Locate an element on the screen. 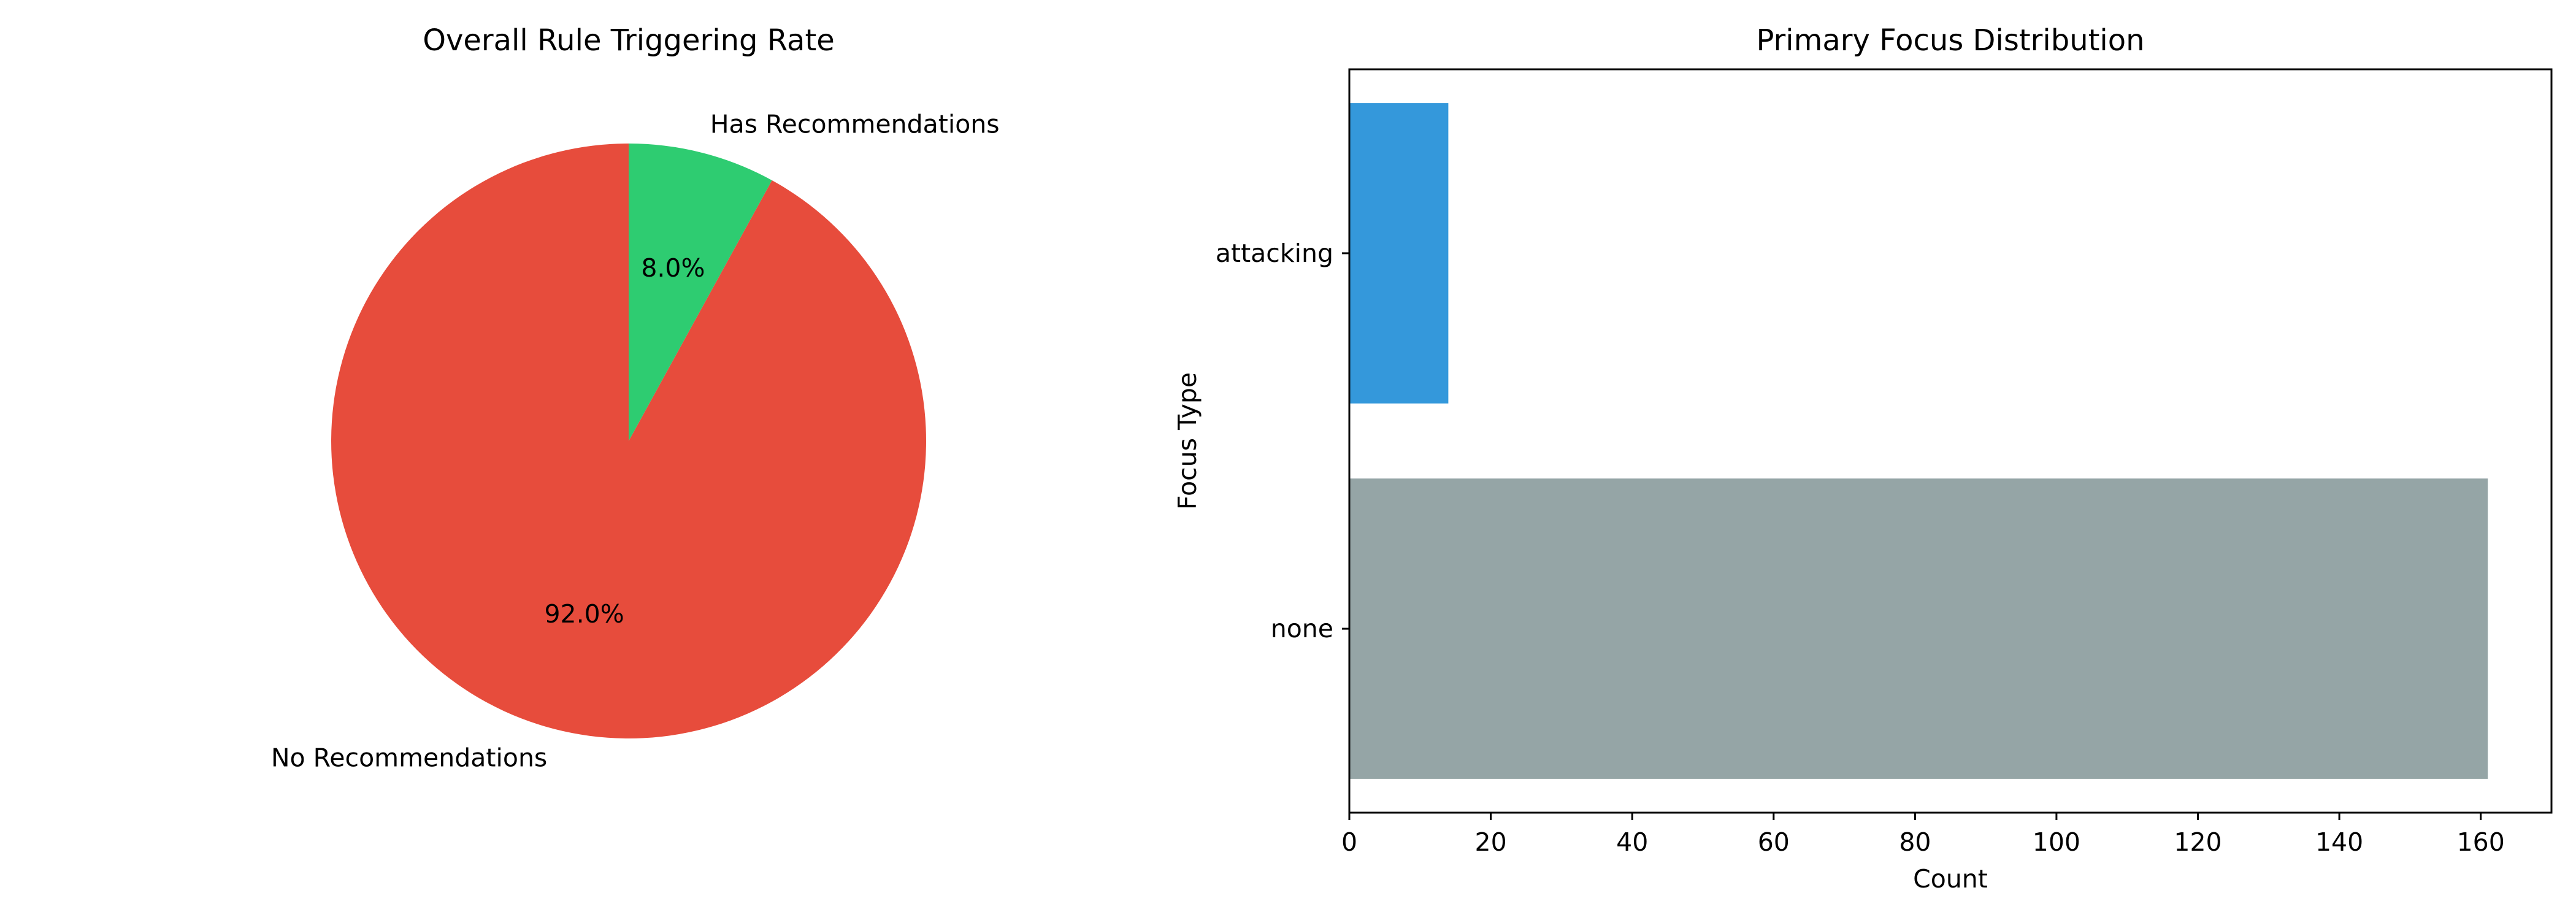 The width and height of the screenshot is (2576, 920). x-tick-label: 80 is located at coordinates (1915, 842).